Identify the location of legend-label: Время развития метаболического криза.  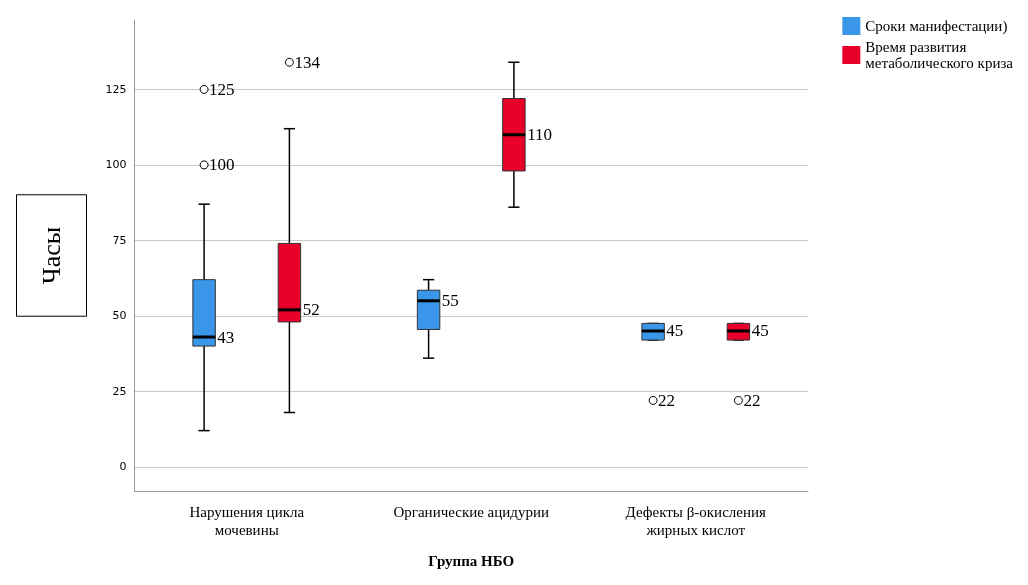
(939, 55).